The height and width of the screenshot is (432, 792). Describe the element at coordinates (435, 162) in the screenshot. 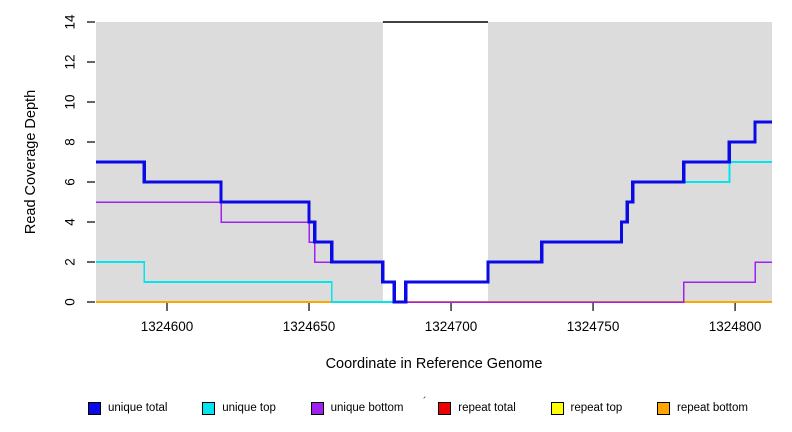

I see `highlight-band` at that location.